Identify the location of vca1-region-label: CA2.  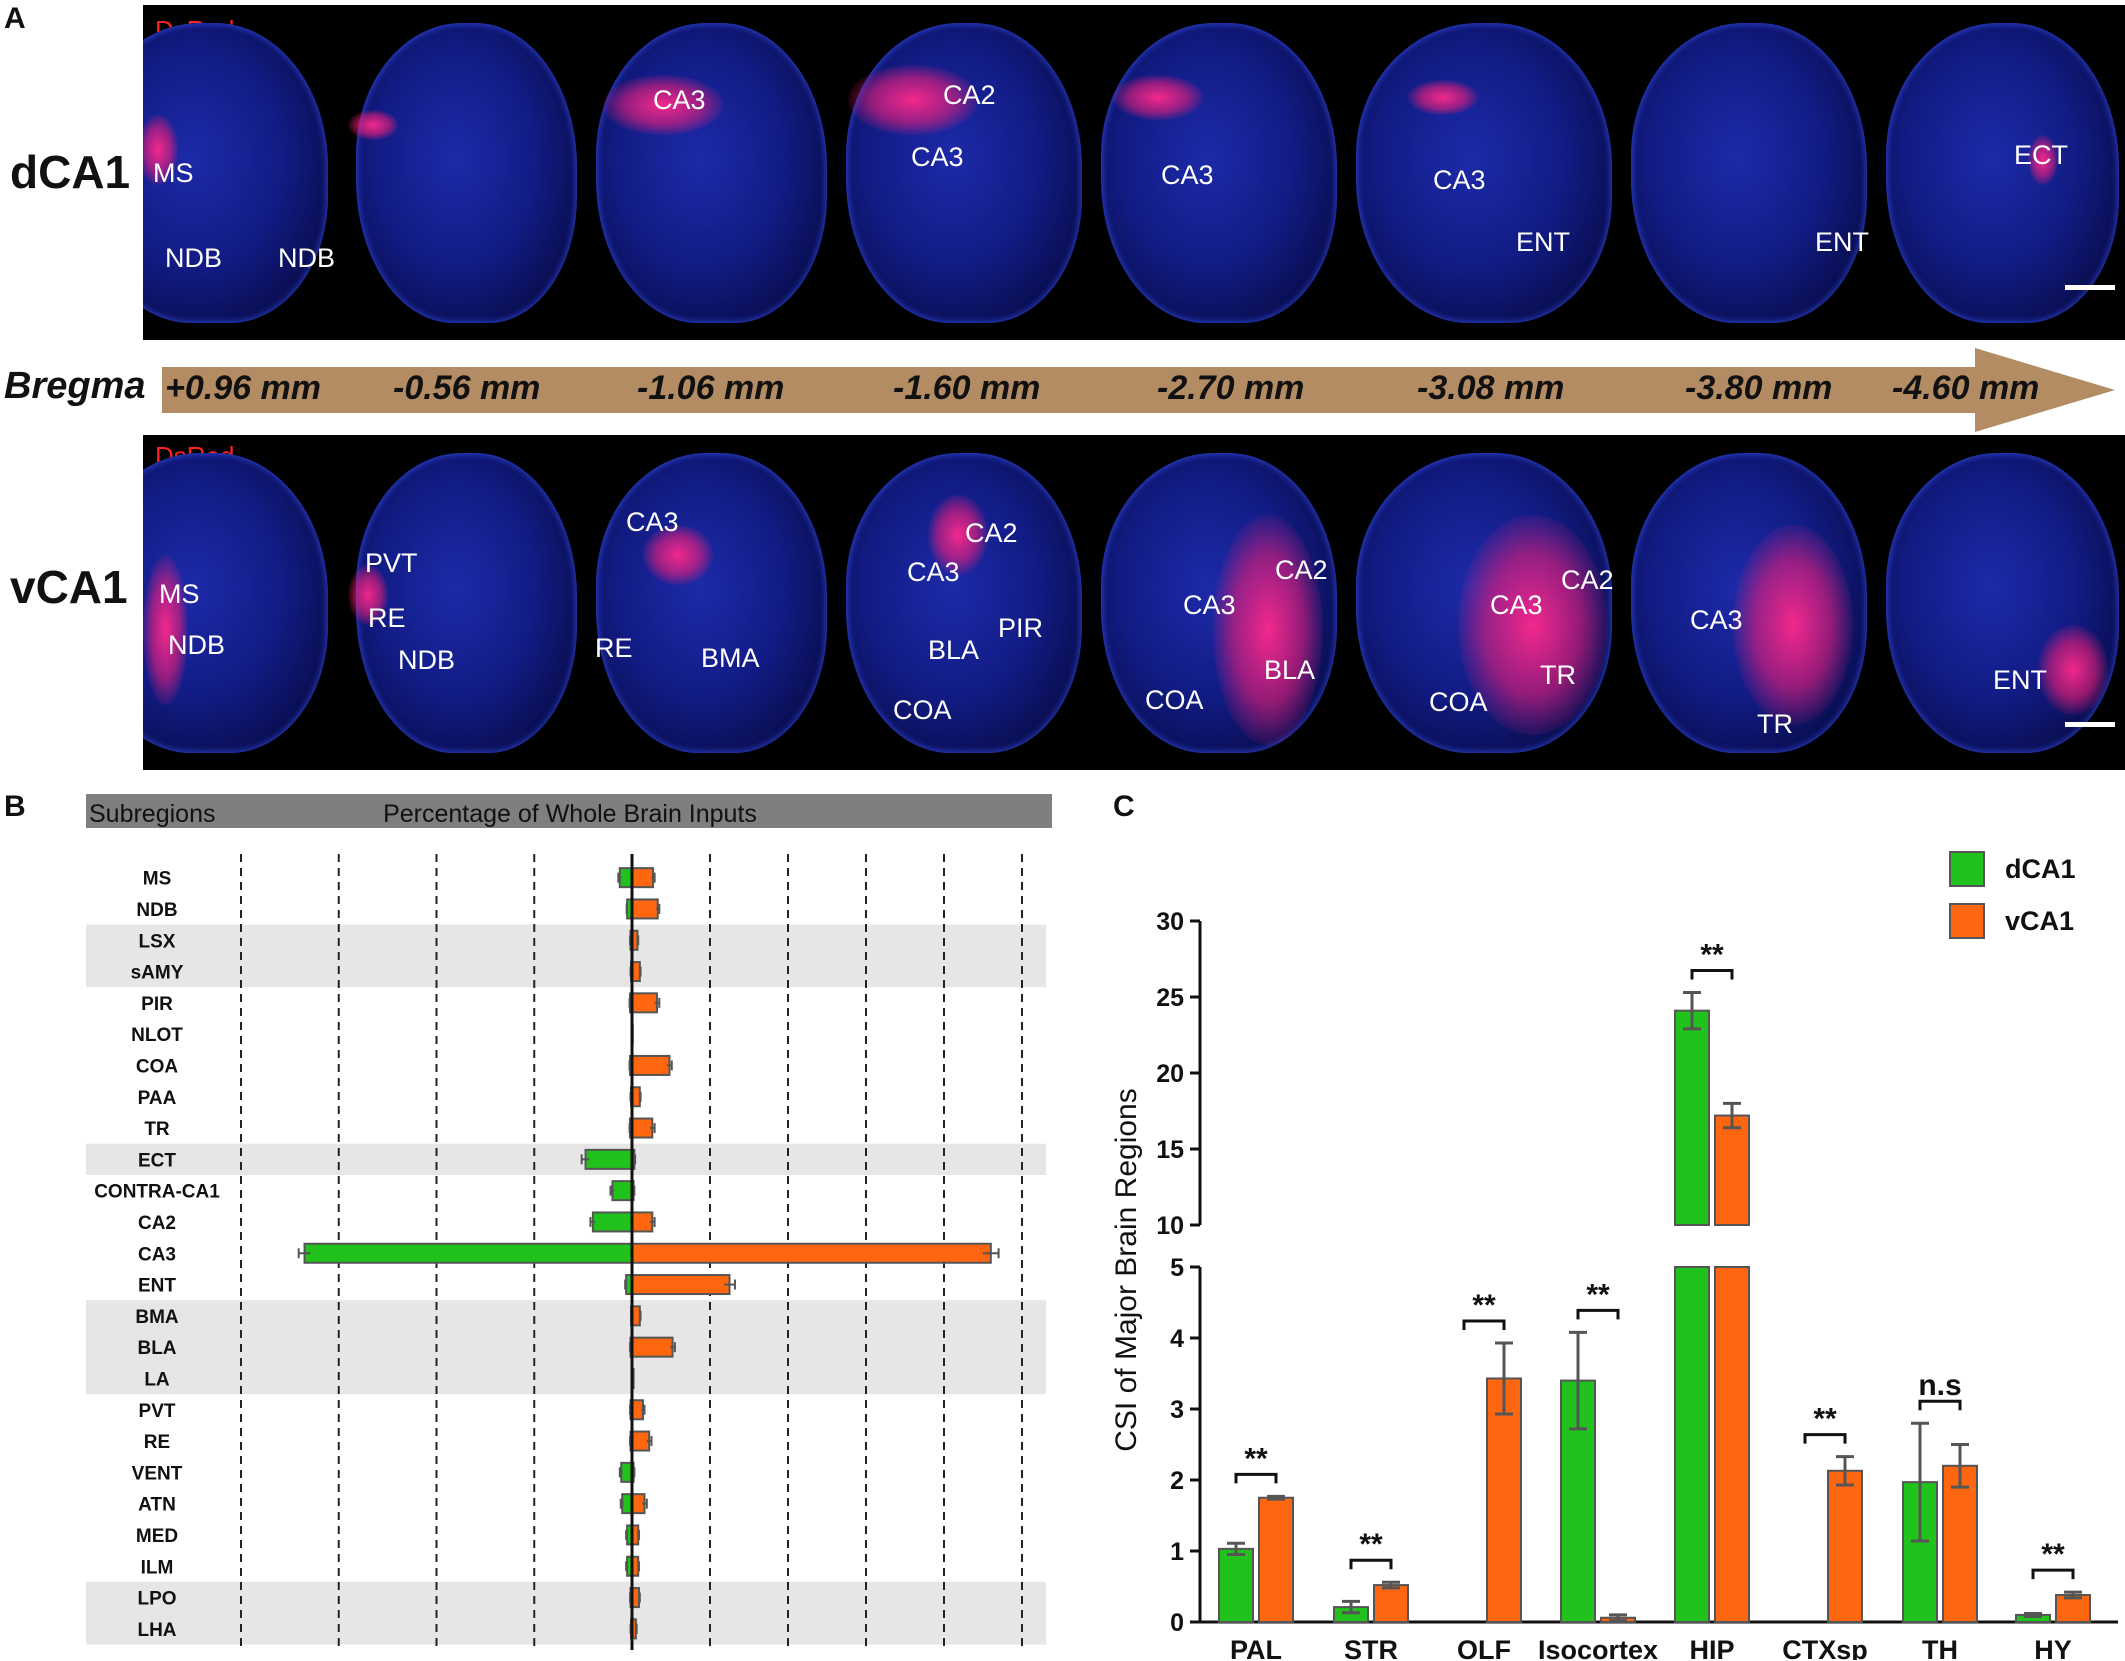
(1587, 580).